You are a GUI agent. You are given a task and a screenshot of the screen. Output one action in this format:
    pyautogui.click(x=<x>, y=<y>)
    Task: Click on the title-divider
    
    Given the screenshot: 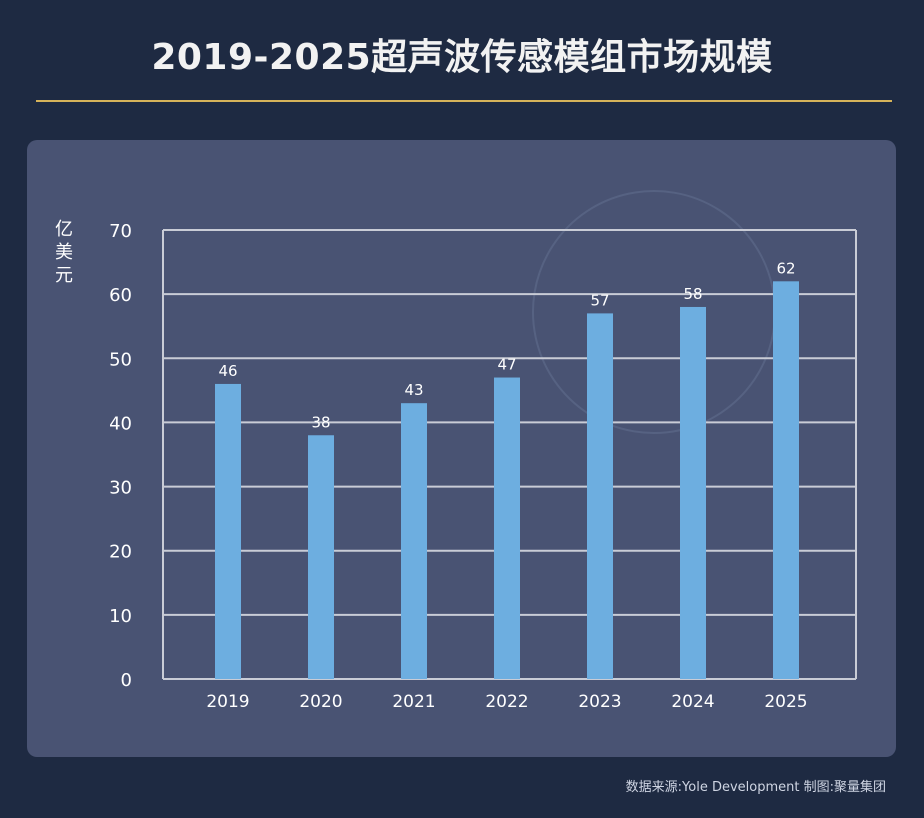 What is the action you would take?
    pyautogui.click(x=464, y=101)
    